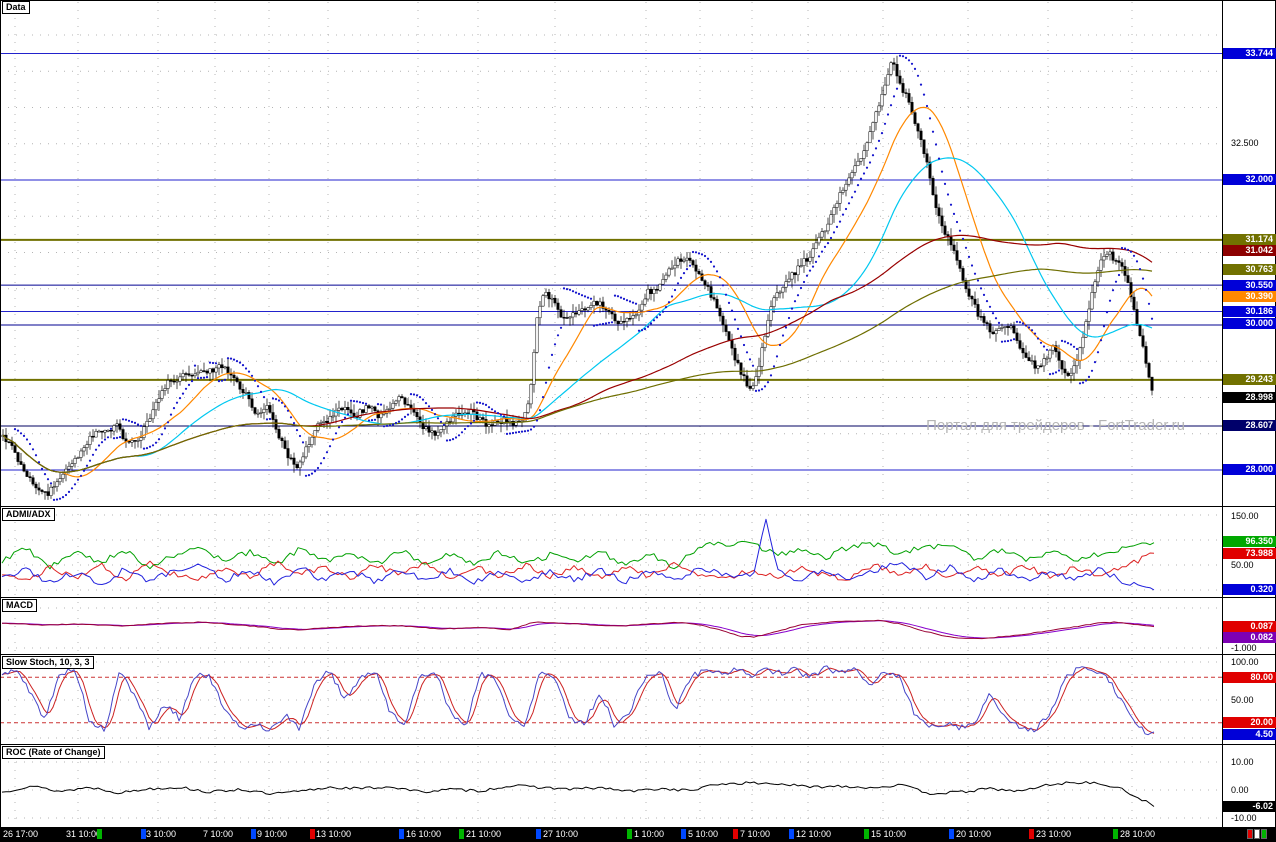 The image size is (1276, 842). What do you see at coordinates (19, 605) in the screenshot?
I see `panel-title-macd: MACD` at bounding box center [19, 605].